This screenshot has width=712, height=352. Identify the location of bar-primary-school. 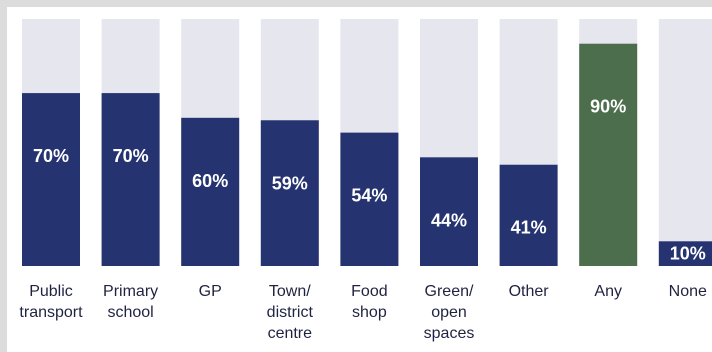
(130, 179).